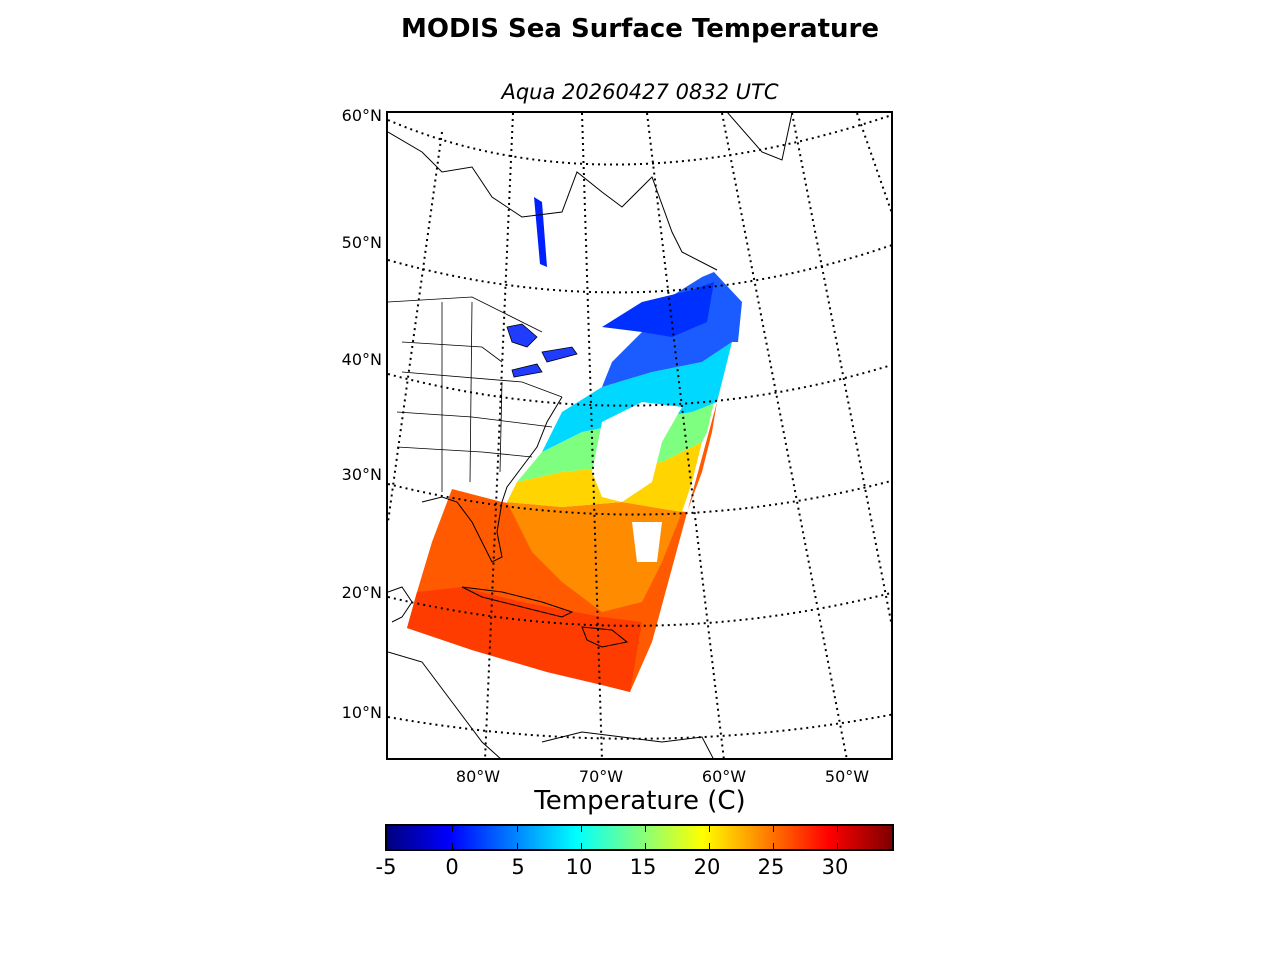  What do you see at coordinates (658, 309) in the screenshot?
I see `gulf-st-lawrence` at bounding box center [658, 309].